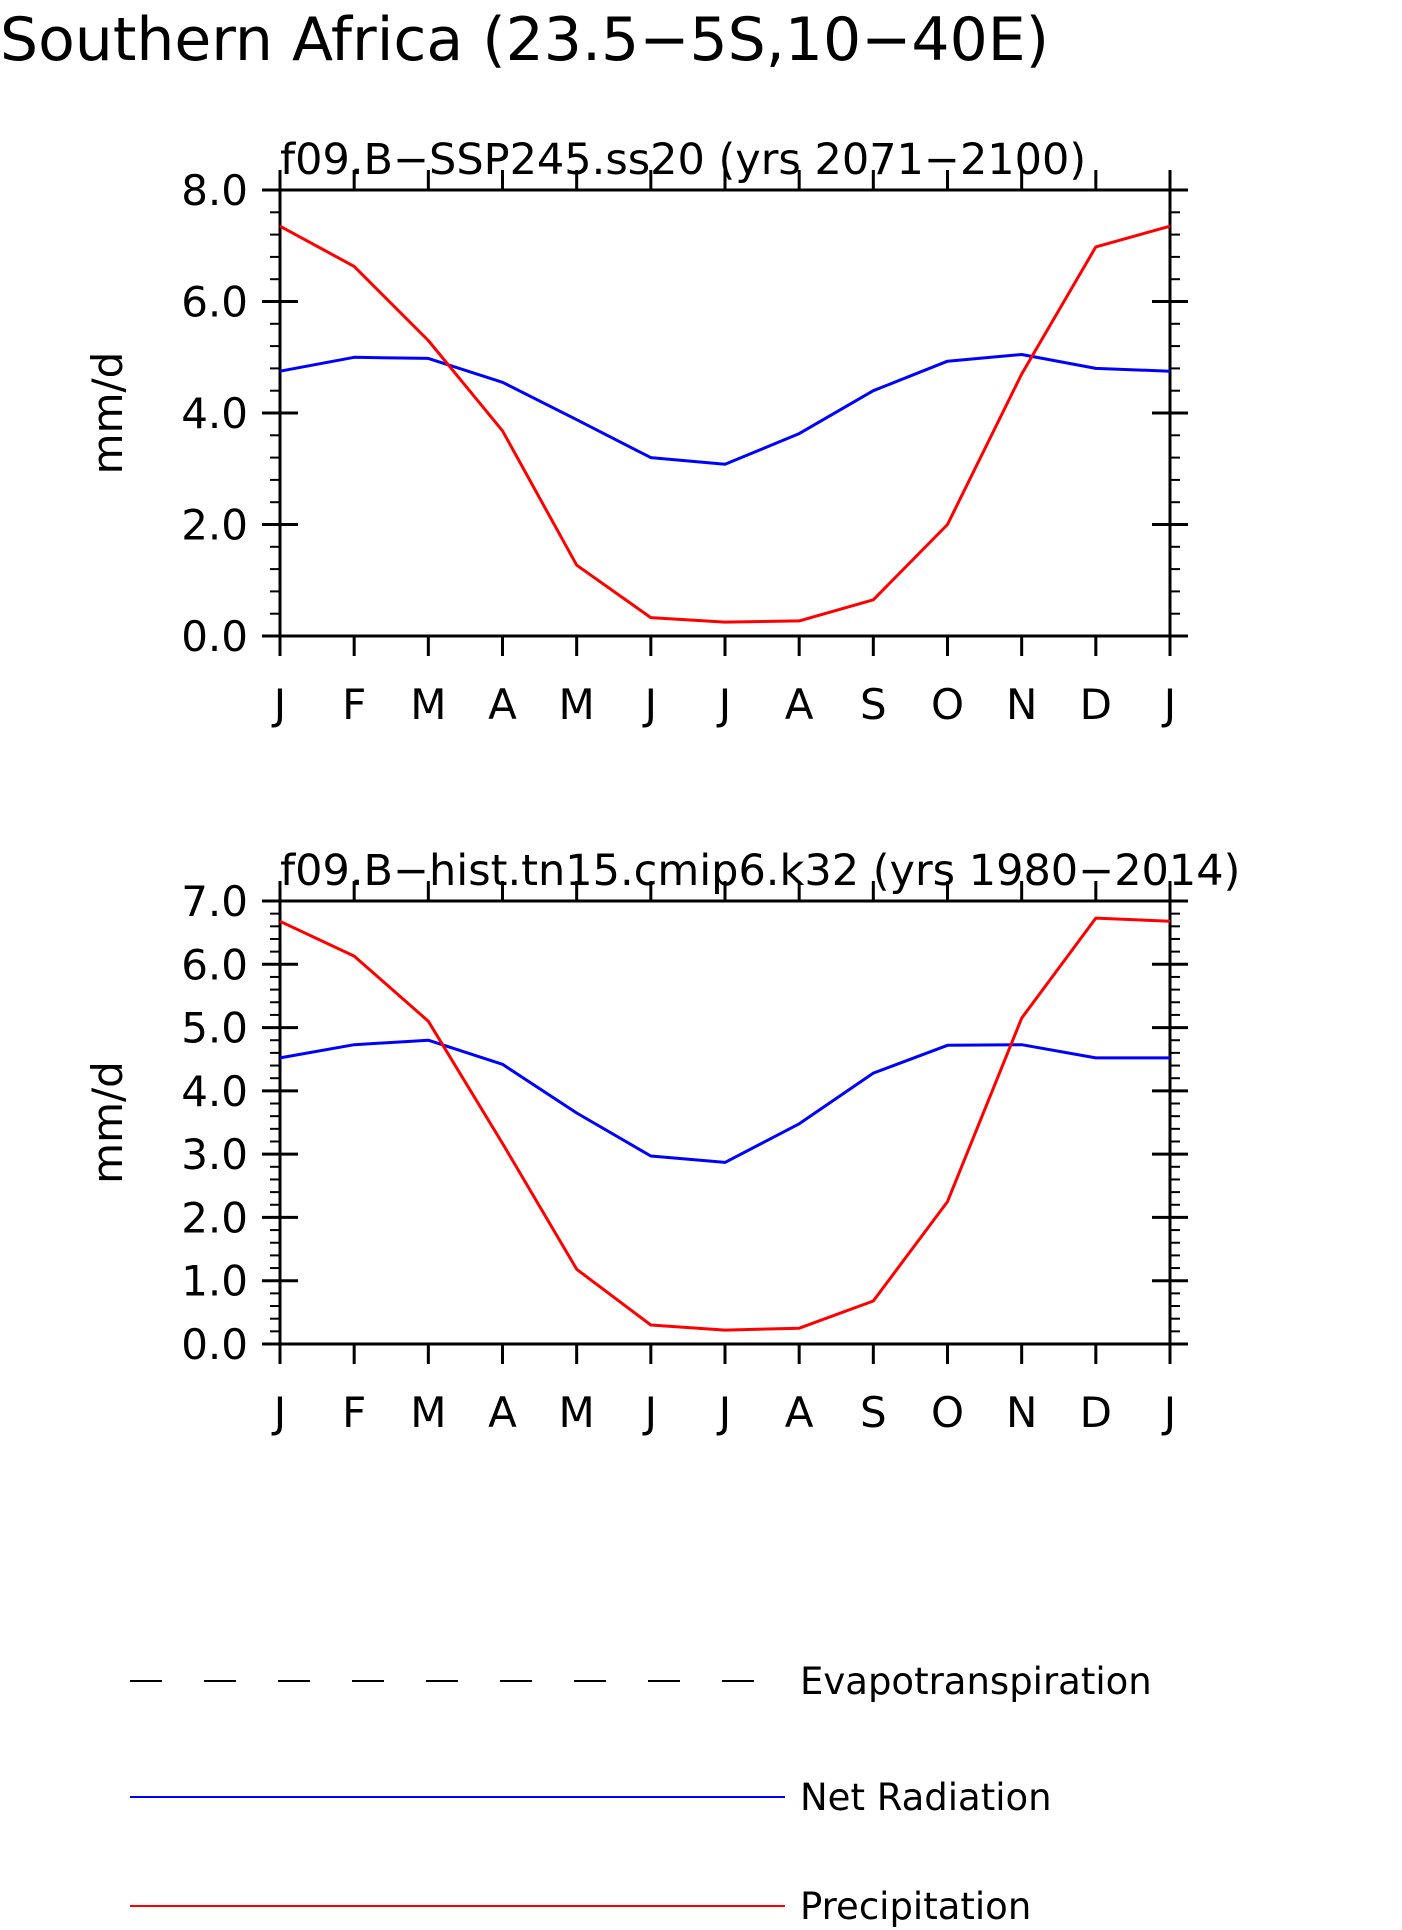 This screenshot has height=1930, width=1402. I want to click on panel1-xtick-label: S, so click(873, 1412).